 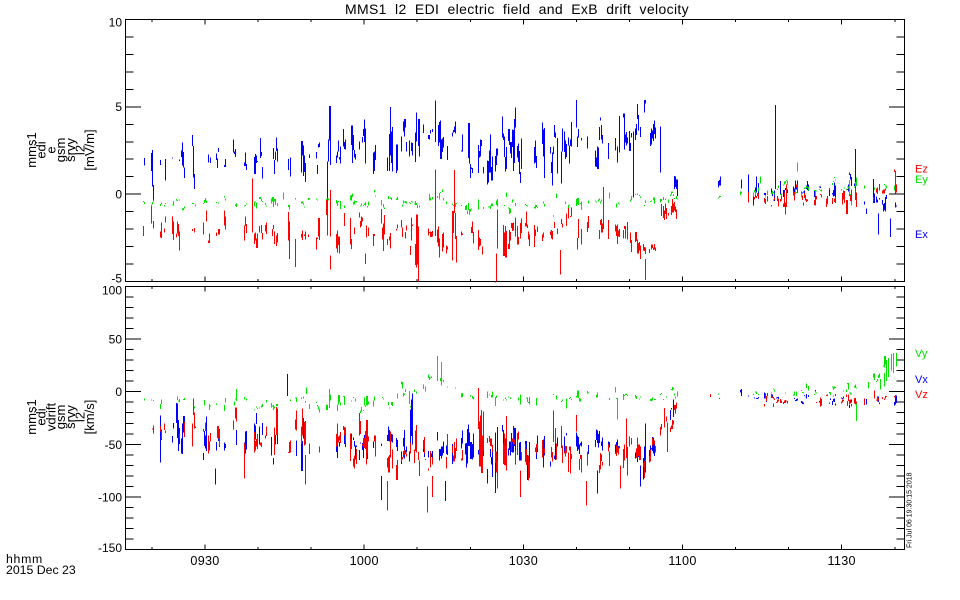 I want to click on svg-text: mms1ediegsmsrvyl2[mV/m], so click(x=60, y=149).